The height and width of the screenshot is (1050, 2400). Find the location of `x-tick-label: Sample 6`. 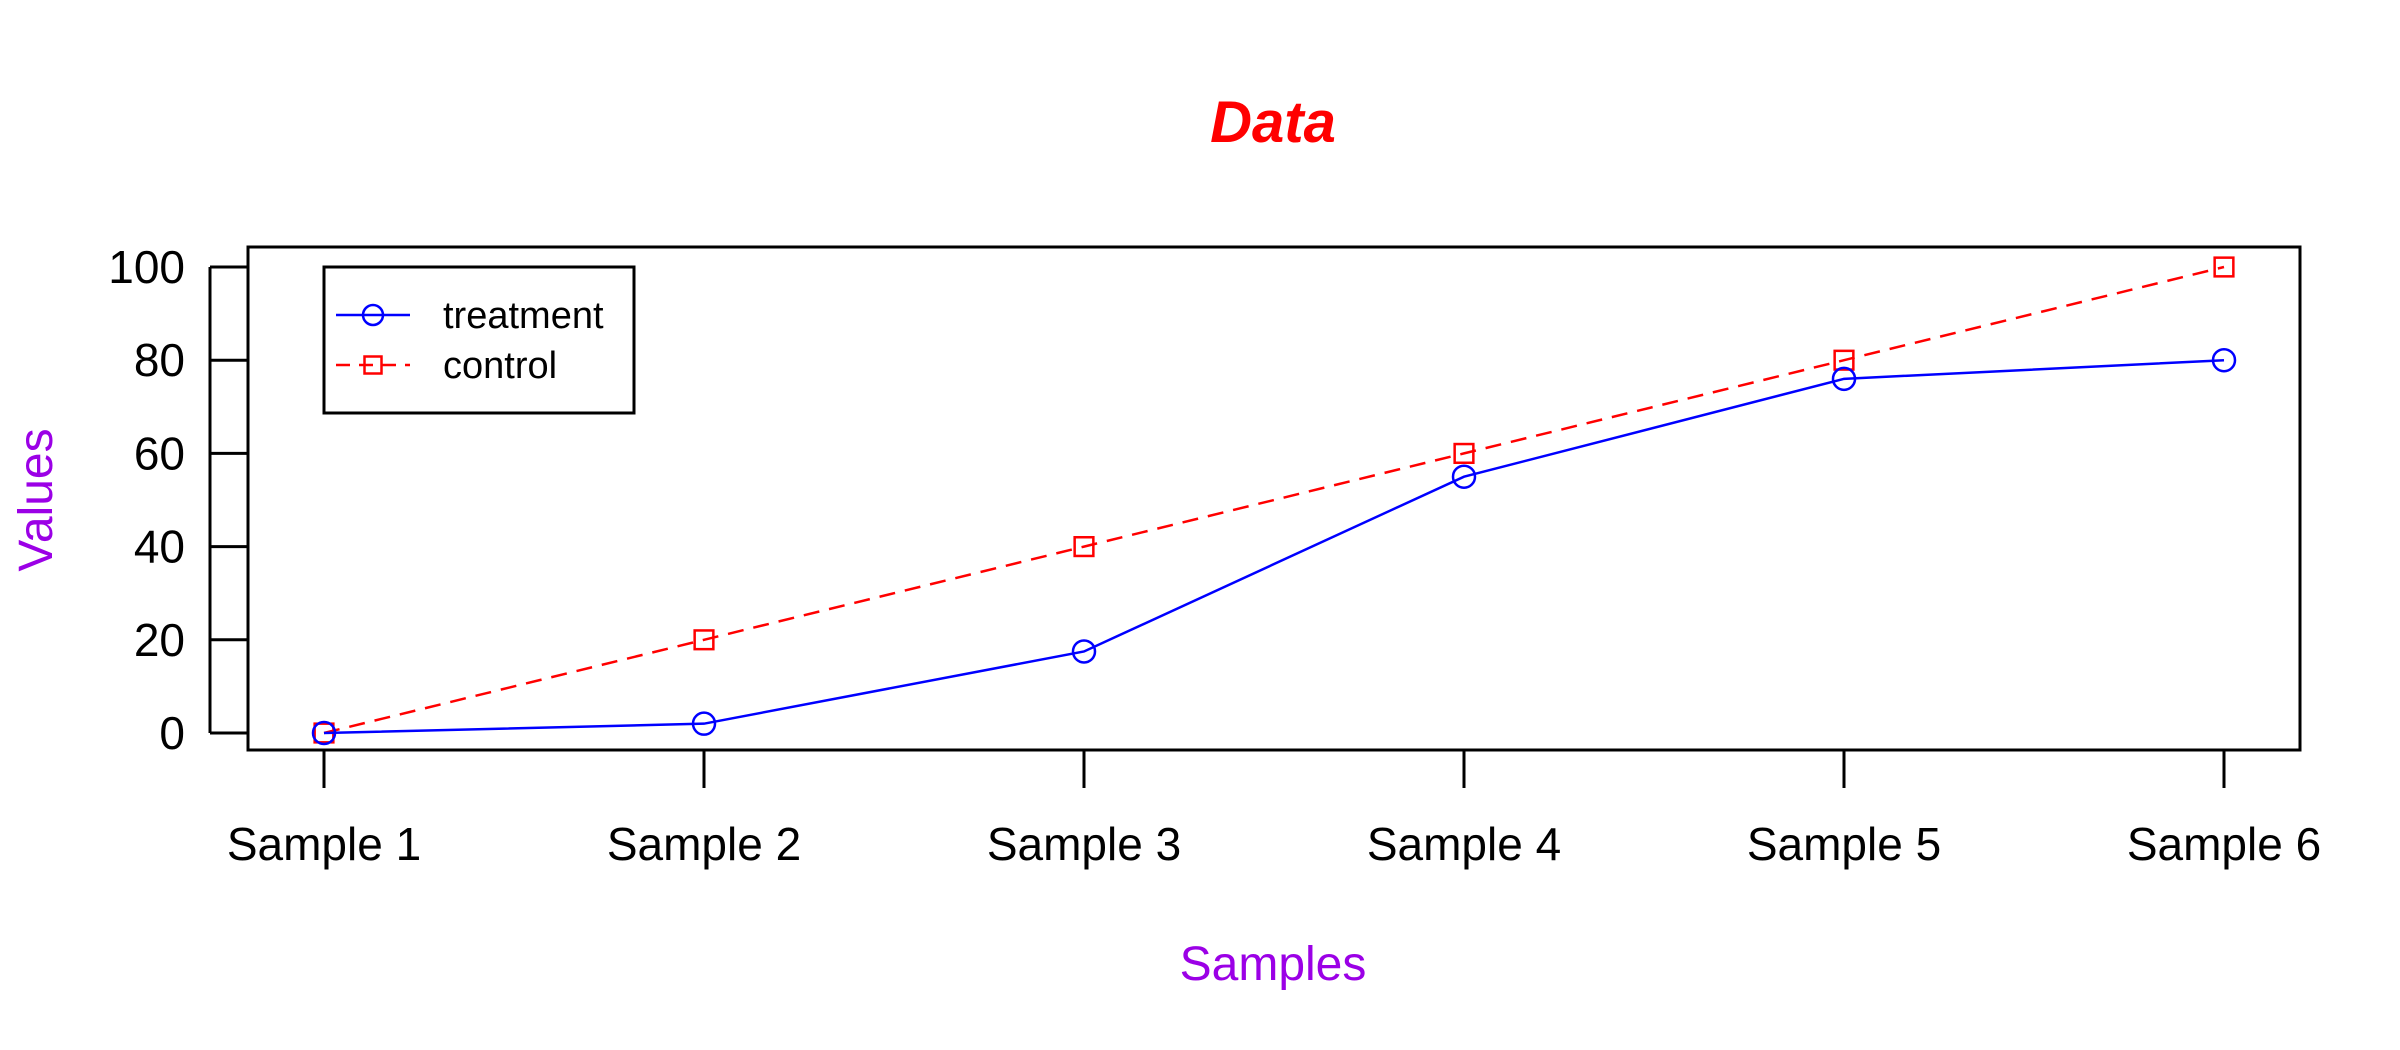

x-tick-label: Sample 6 is located at coordinates (2224, 844).